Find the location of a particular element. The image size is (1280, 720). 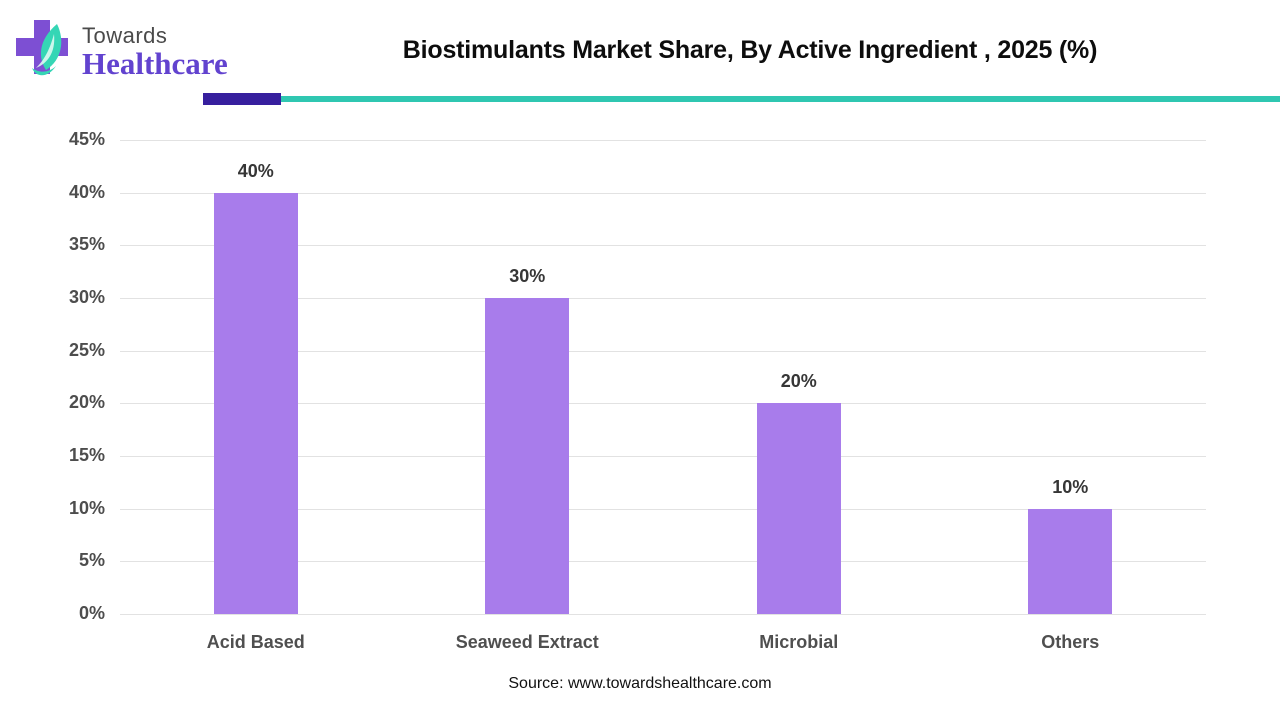

logo-text: Towards Healthcare is located at coordinates (155, 46).